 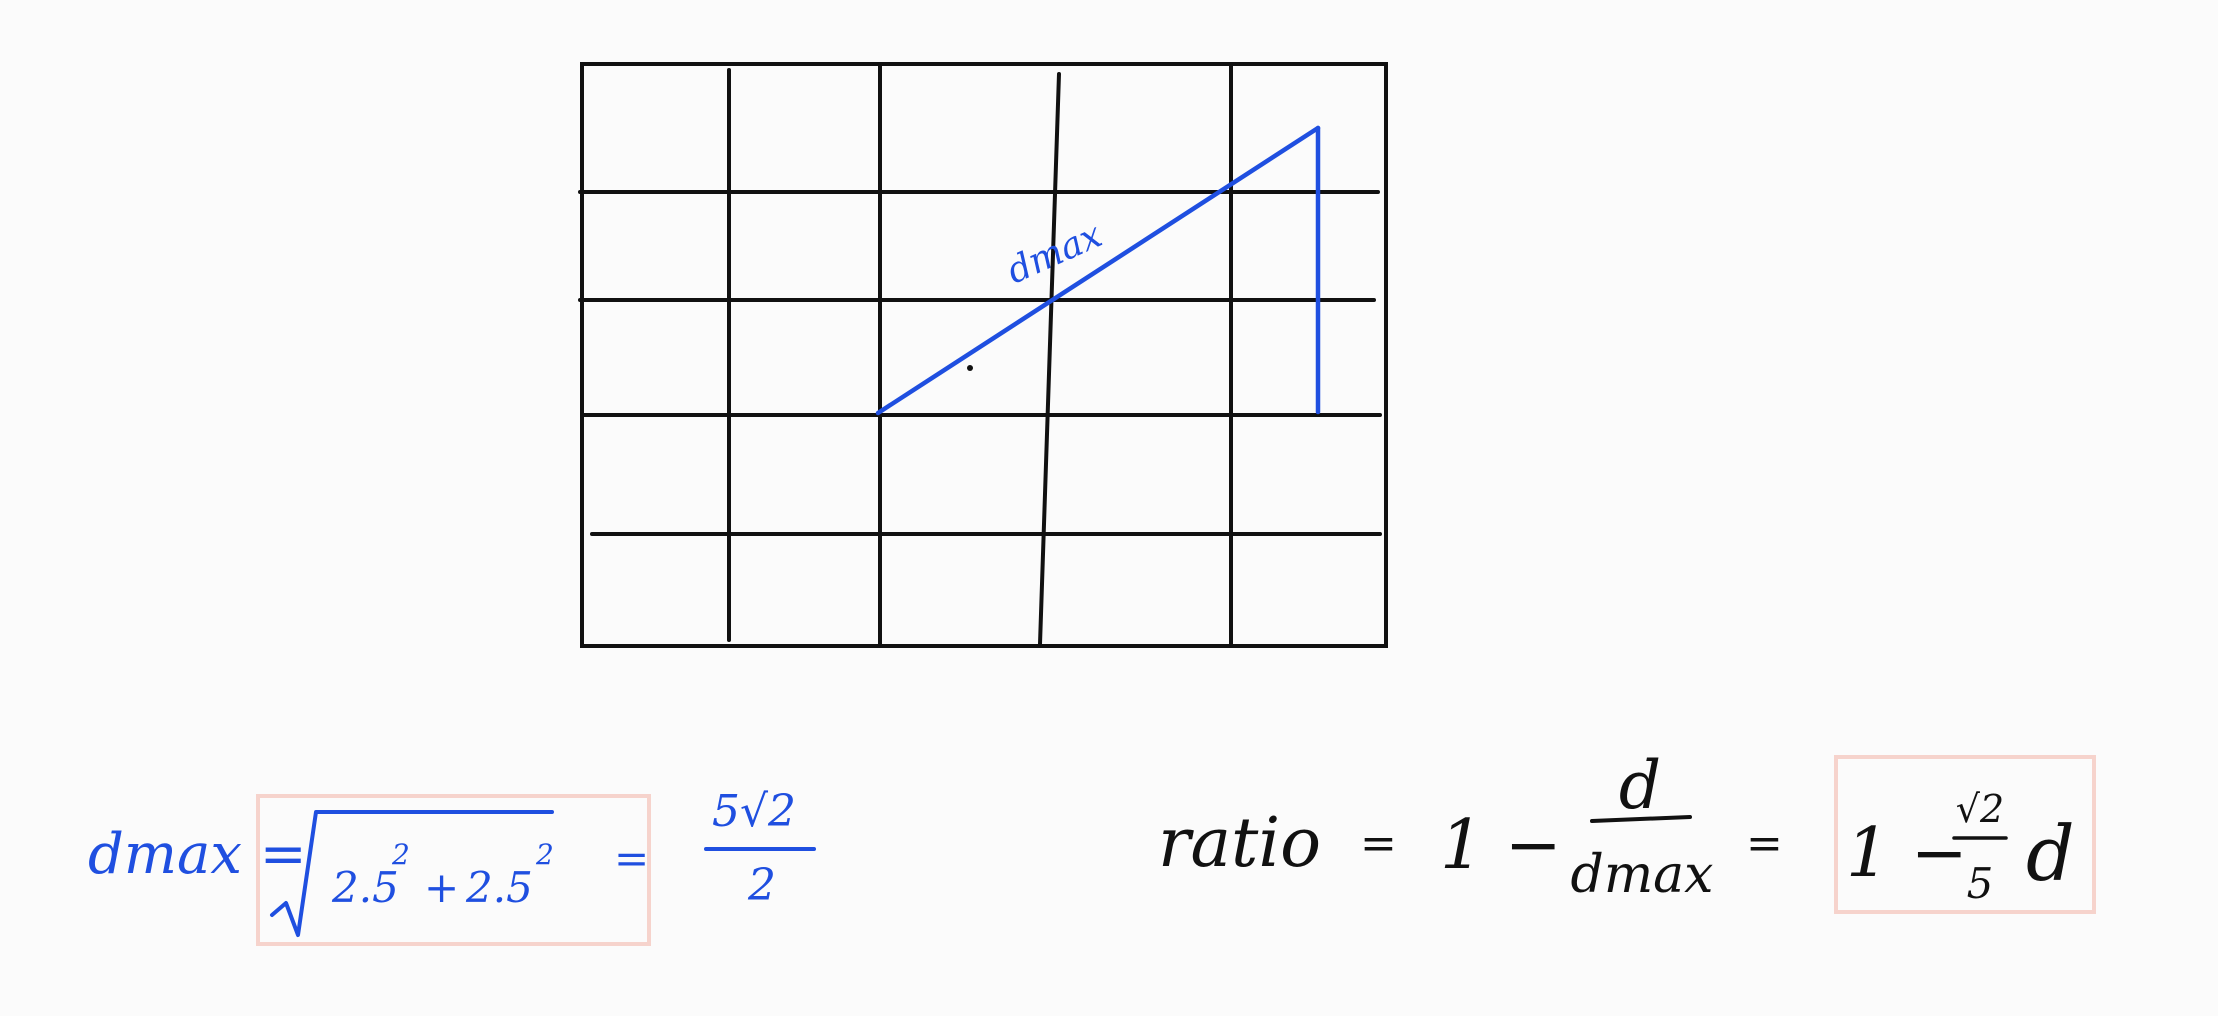 I want to click on dmax-construction, so click(x=1098, y=270).